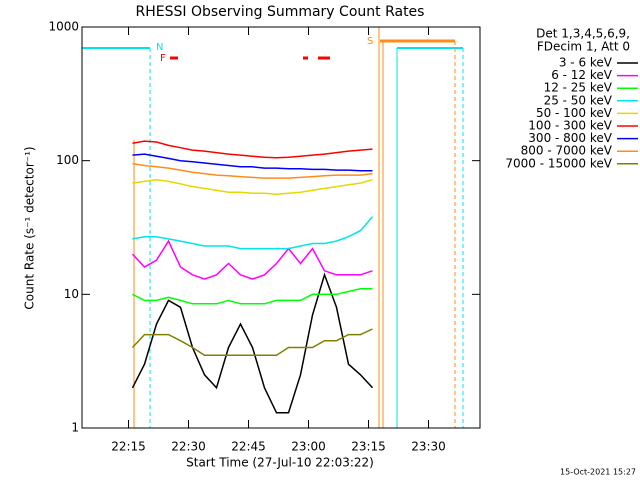 The height and width of the screenshot is (480, 640). I want to click on legend-label: 300 - 800 keV, so click(570, 138).